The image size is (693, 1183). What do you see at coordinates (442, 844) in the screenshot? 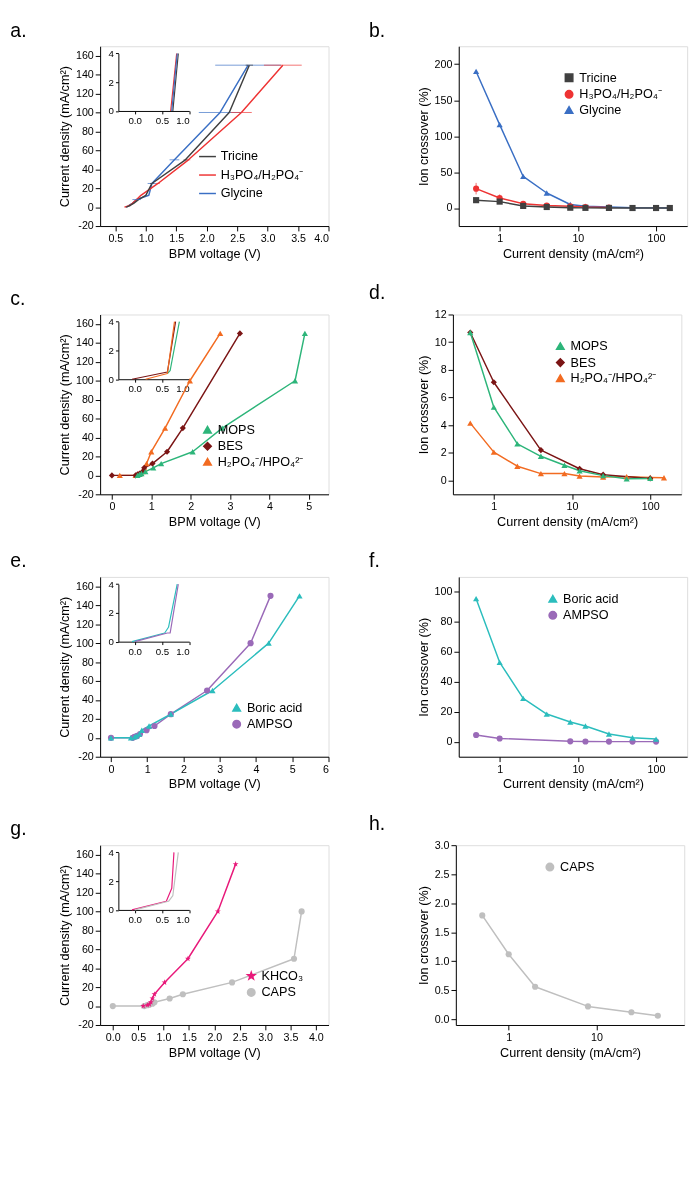
I see `y-tick-label: 3.0` at bounding box center [442, 844].